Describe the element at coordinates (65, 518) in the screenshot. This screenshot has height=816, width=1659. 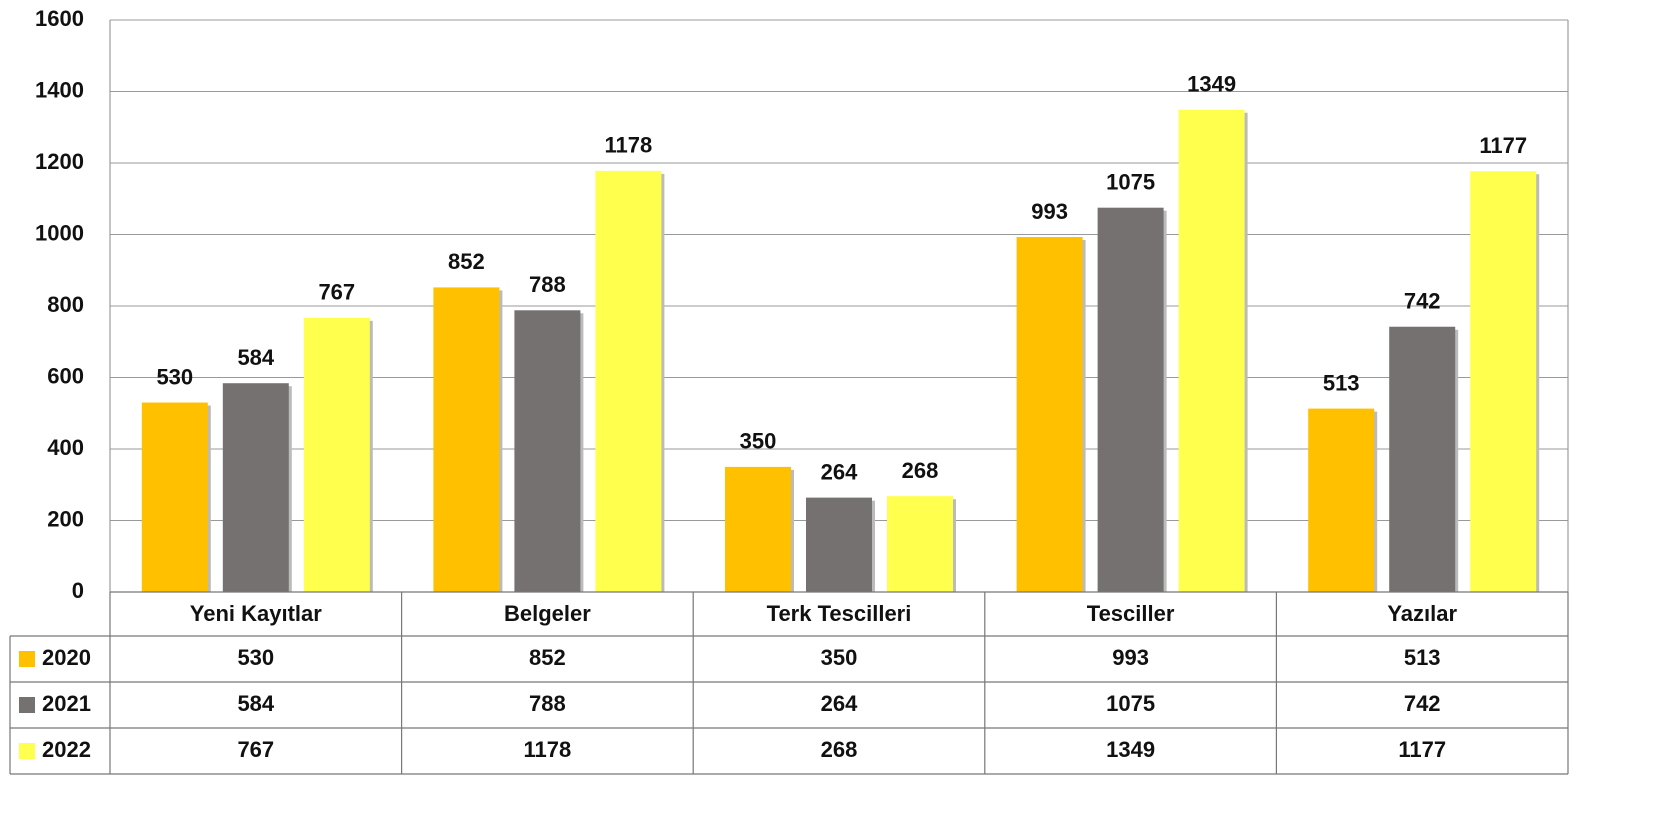
I see `y-tick-label: 200` at that location.